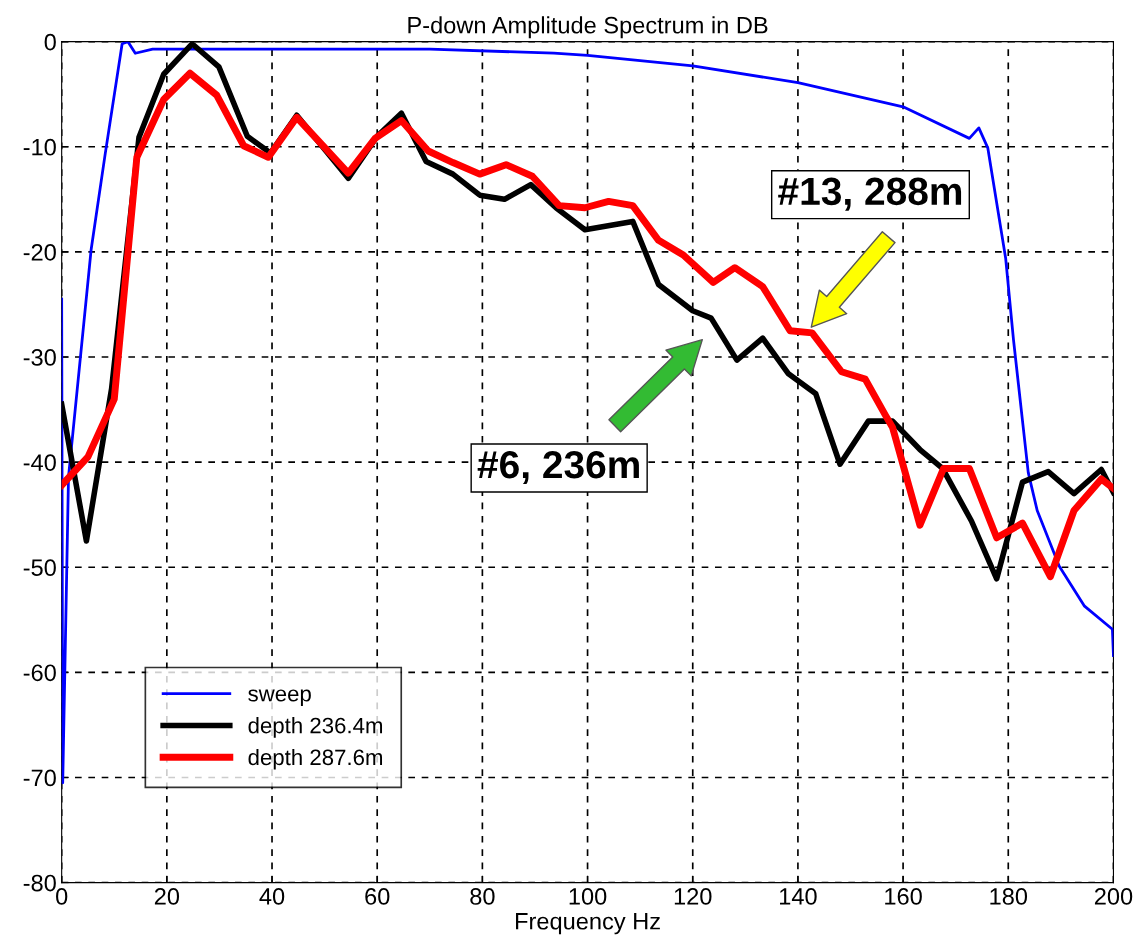  Describe the element at coordinates (167, 896) in the screenshot. I see `x-tick-label: 20` at that location.